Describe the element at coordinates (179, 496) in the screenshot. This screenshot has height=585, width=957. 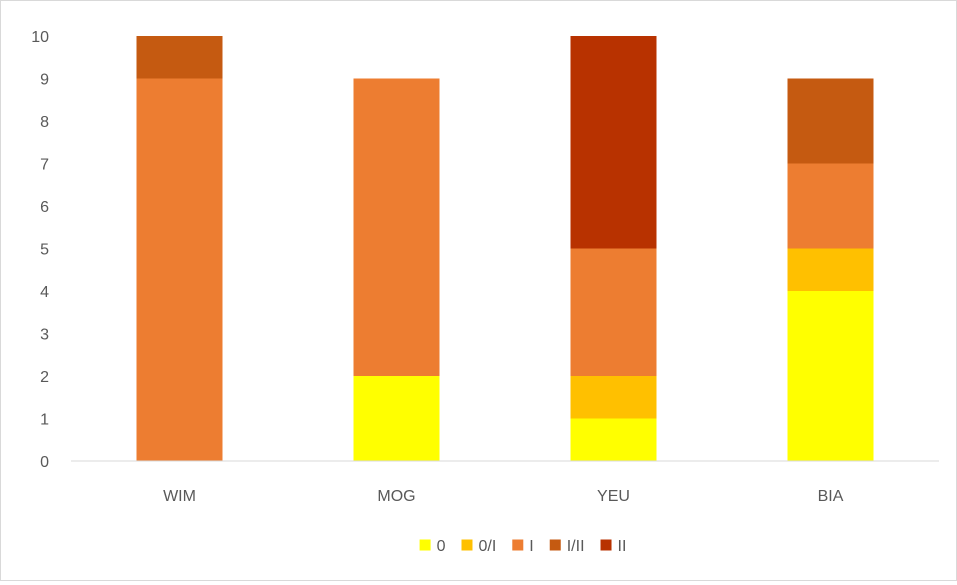
I see `x-tick-label: WIM` at that location.